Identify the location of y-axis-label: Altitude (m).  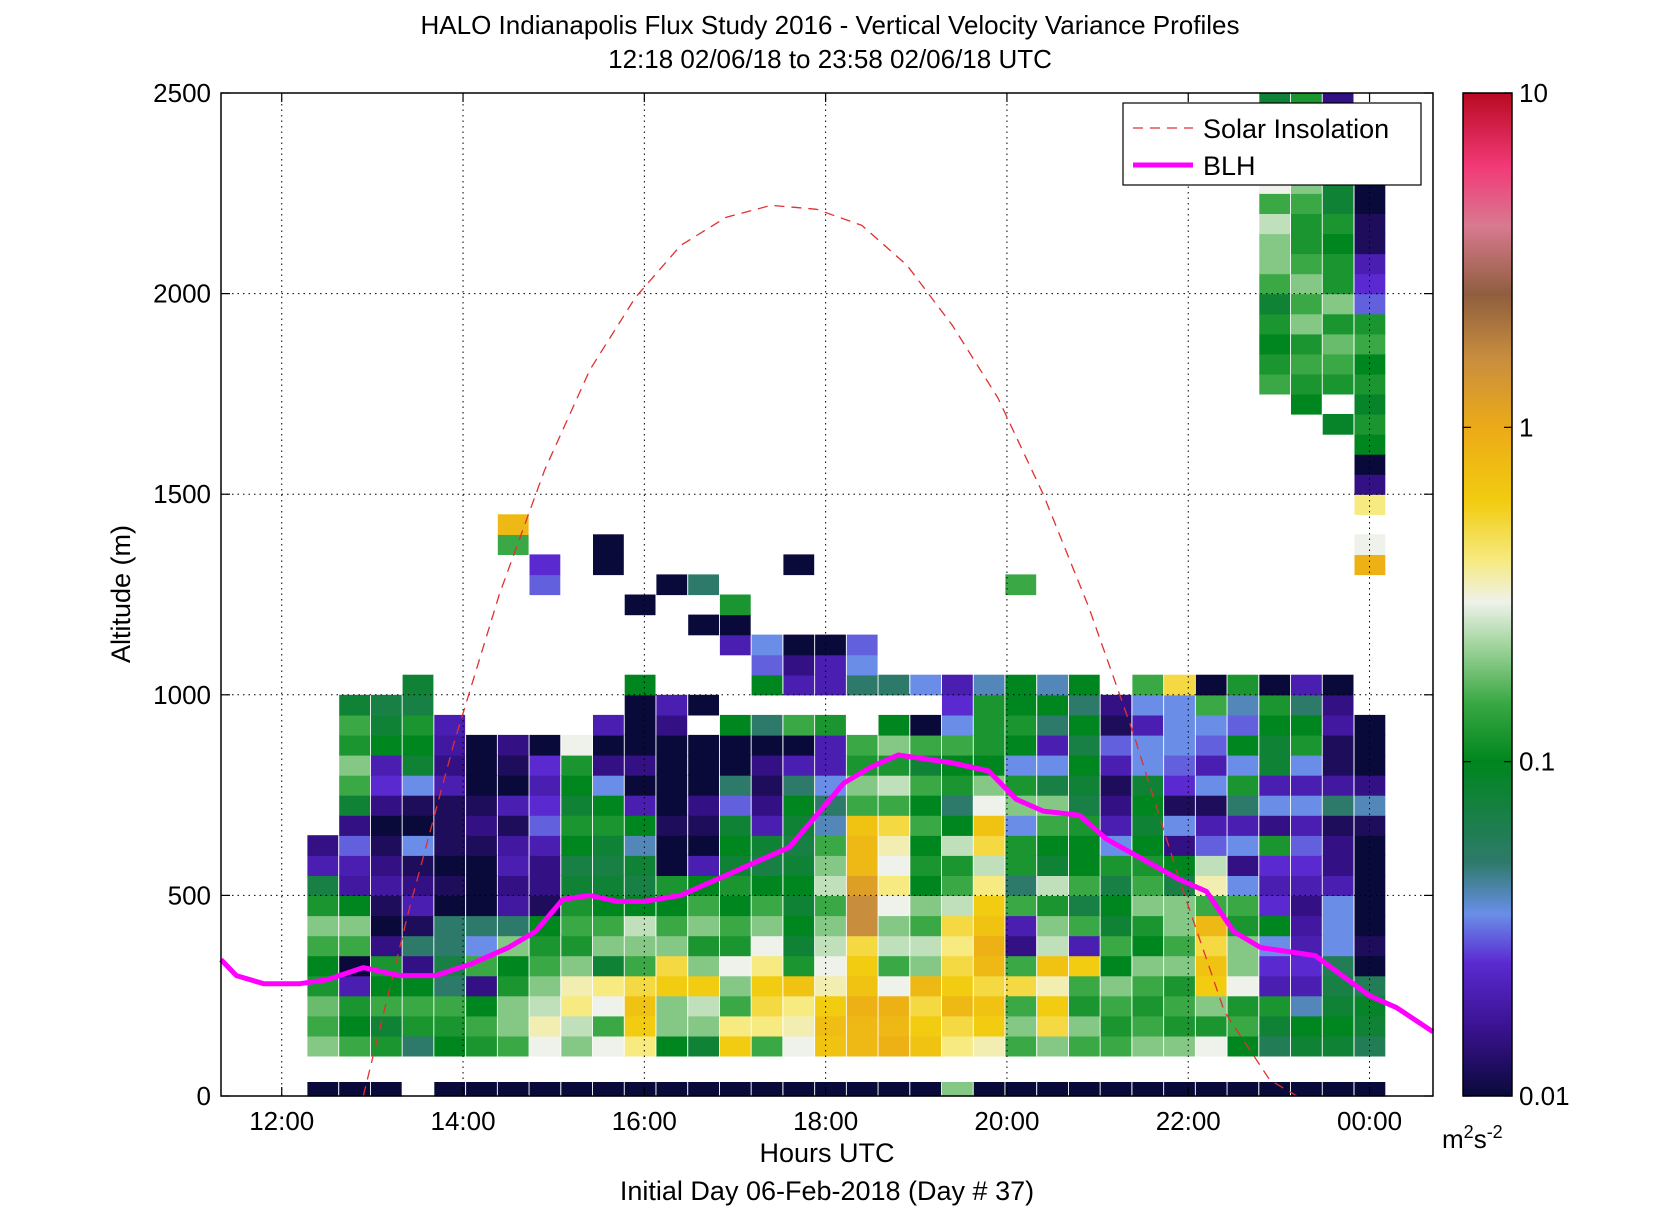
(121, 594).